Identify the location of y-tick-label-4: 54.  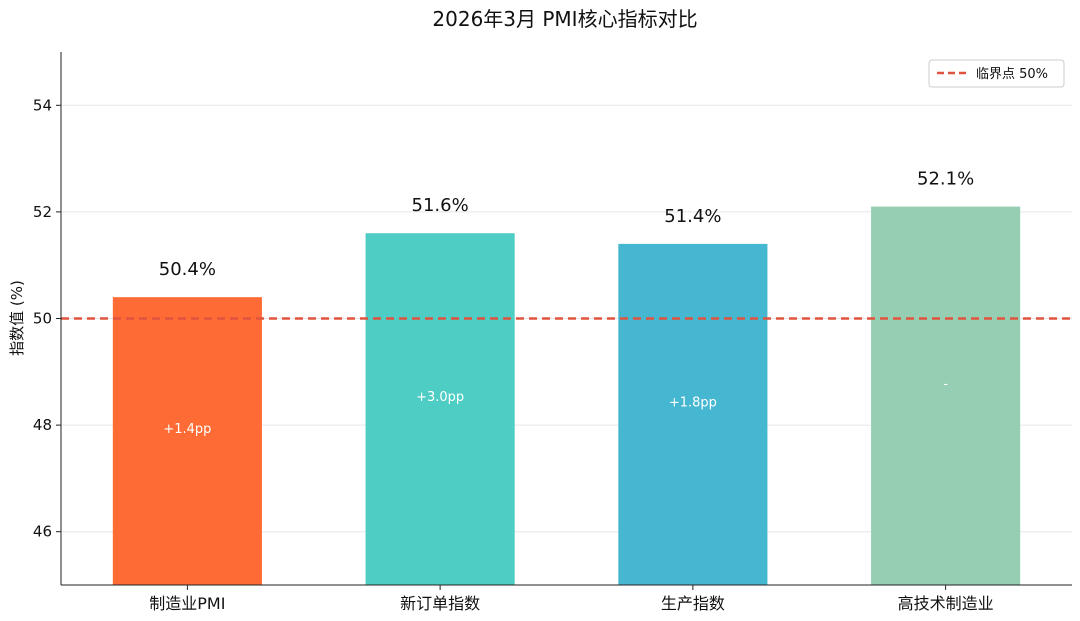
(42, 105).